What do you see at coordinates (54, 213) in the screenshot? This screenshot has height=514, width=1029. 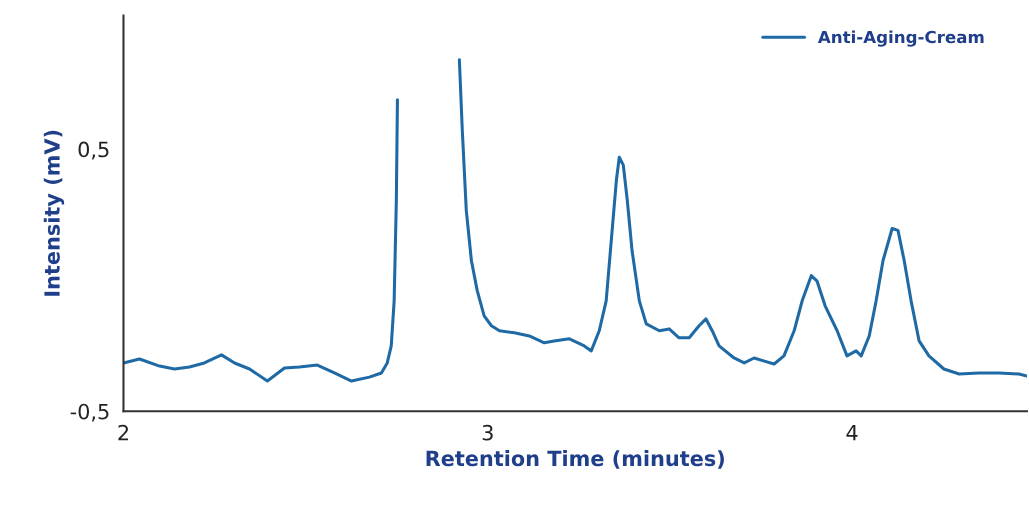 I see `y-axis-title: Intensity (mV)` at bounding box center [54, 213].